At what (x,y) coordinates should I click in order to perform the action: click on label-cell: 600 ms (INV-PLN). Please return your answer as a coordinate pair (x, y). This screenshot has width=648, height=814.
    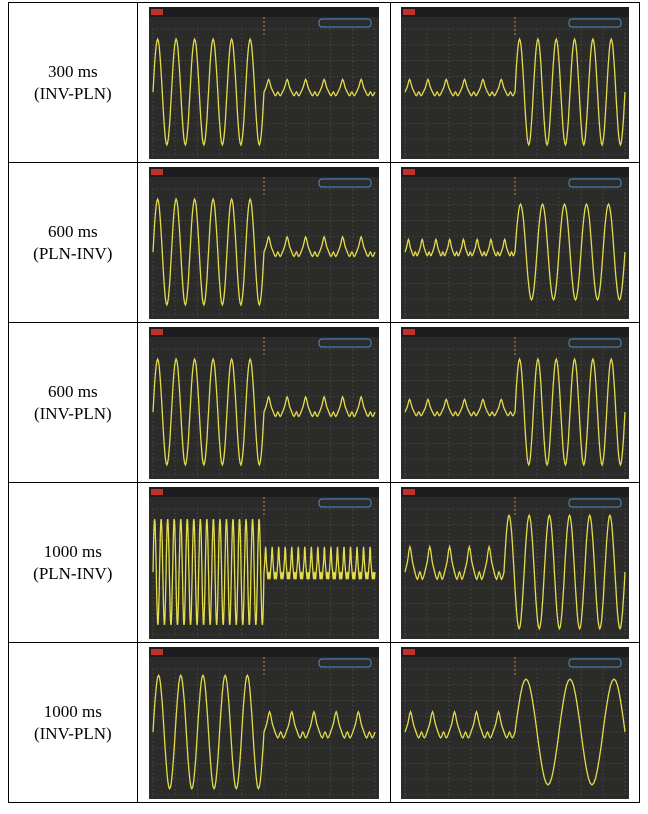
    Looking at the image, I should click on (73, 402).